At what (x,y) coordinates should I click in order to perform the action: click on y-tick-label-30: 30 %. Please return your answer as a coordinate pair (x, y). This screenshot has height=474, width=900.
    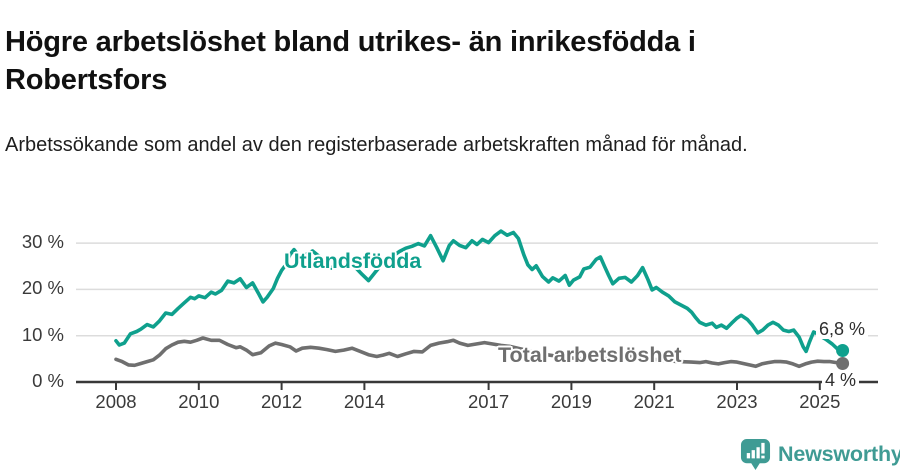
    Looking at the image, I should click on (42, 242).